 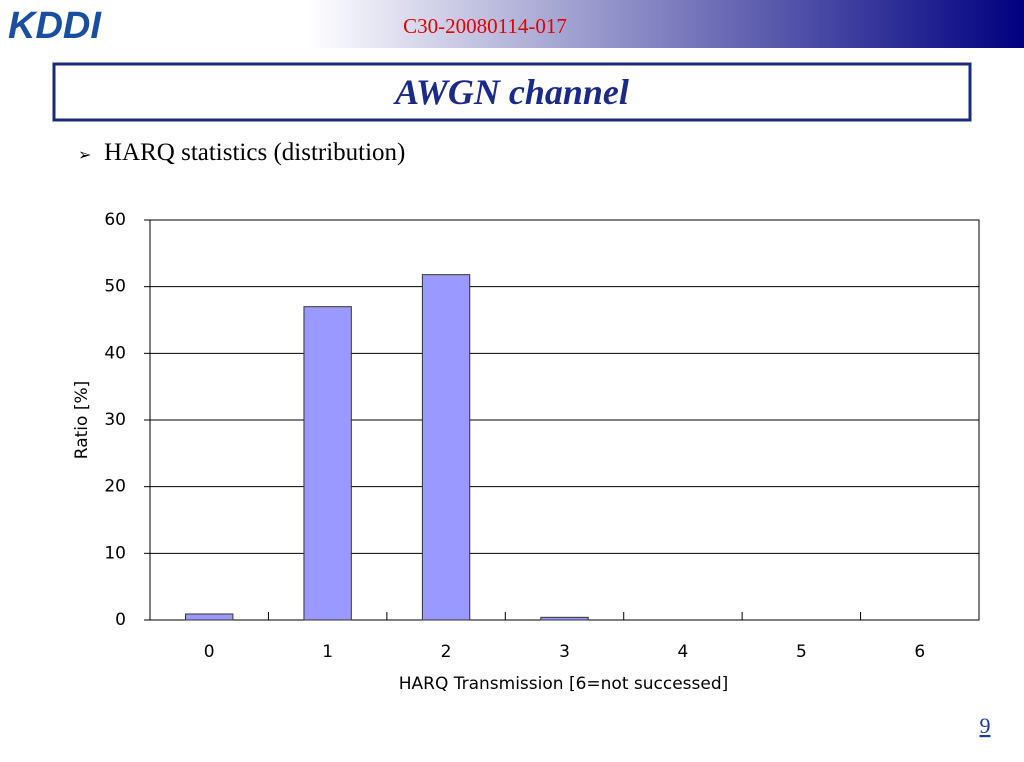 I want to click on x-tick-label: 3, so click(x=564, y=652).